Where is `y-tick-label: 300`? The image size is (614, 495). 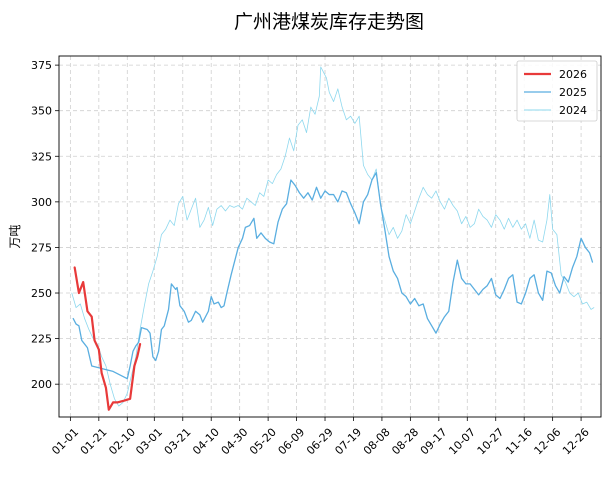
y-tick-label: 300 is located at coordinates (41, 202).